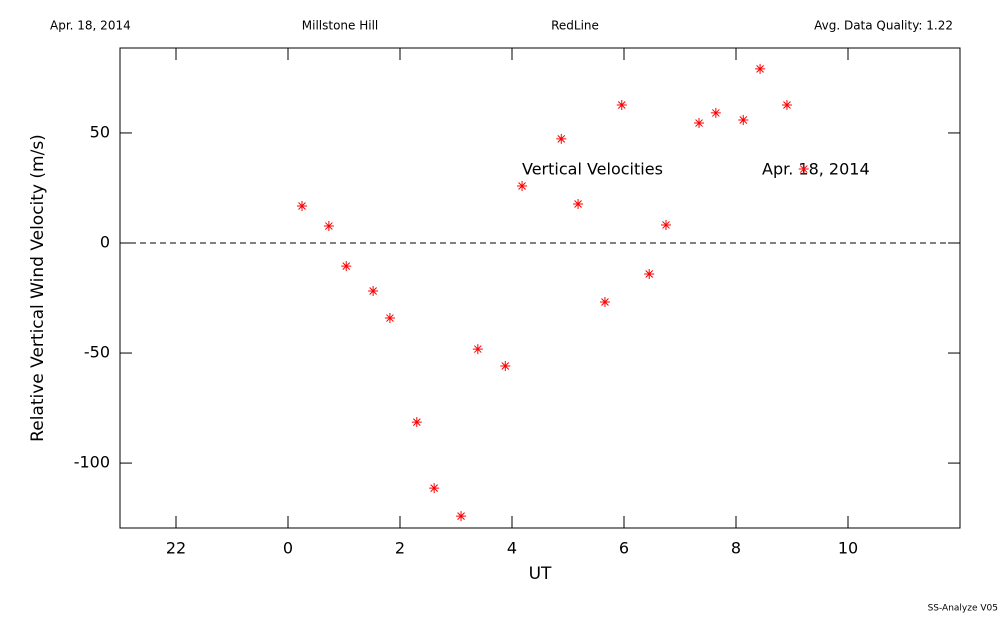 The width and height of the screenshot is (1000, 625). I want to click on x-tick-label: 4, so click(512, 548).